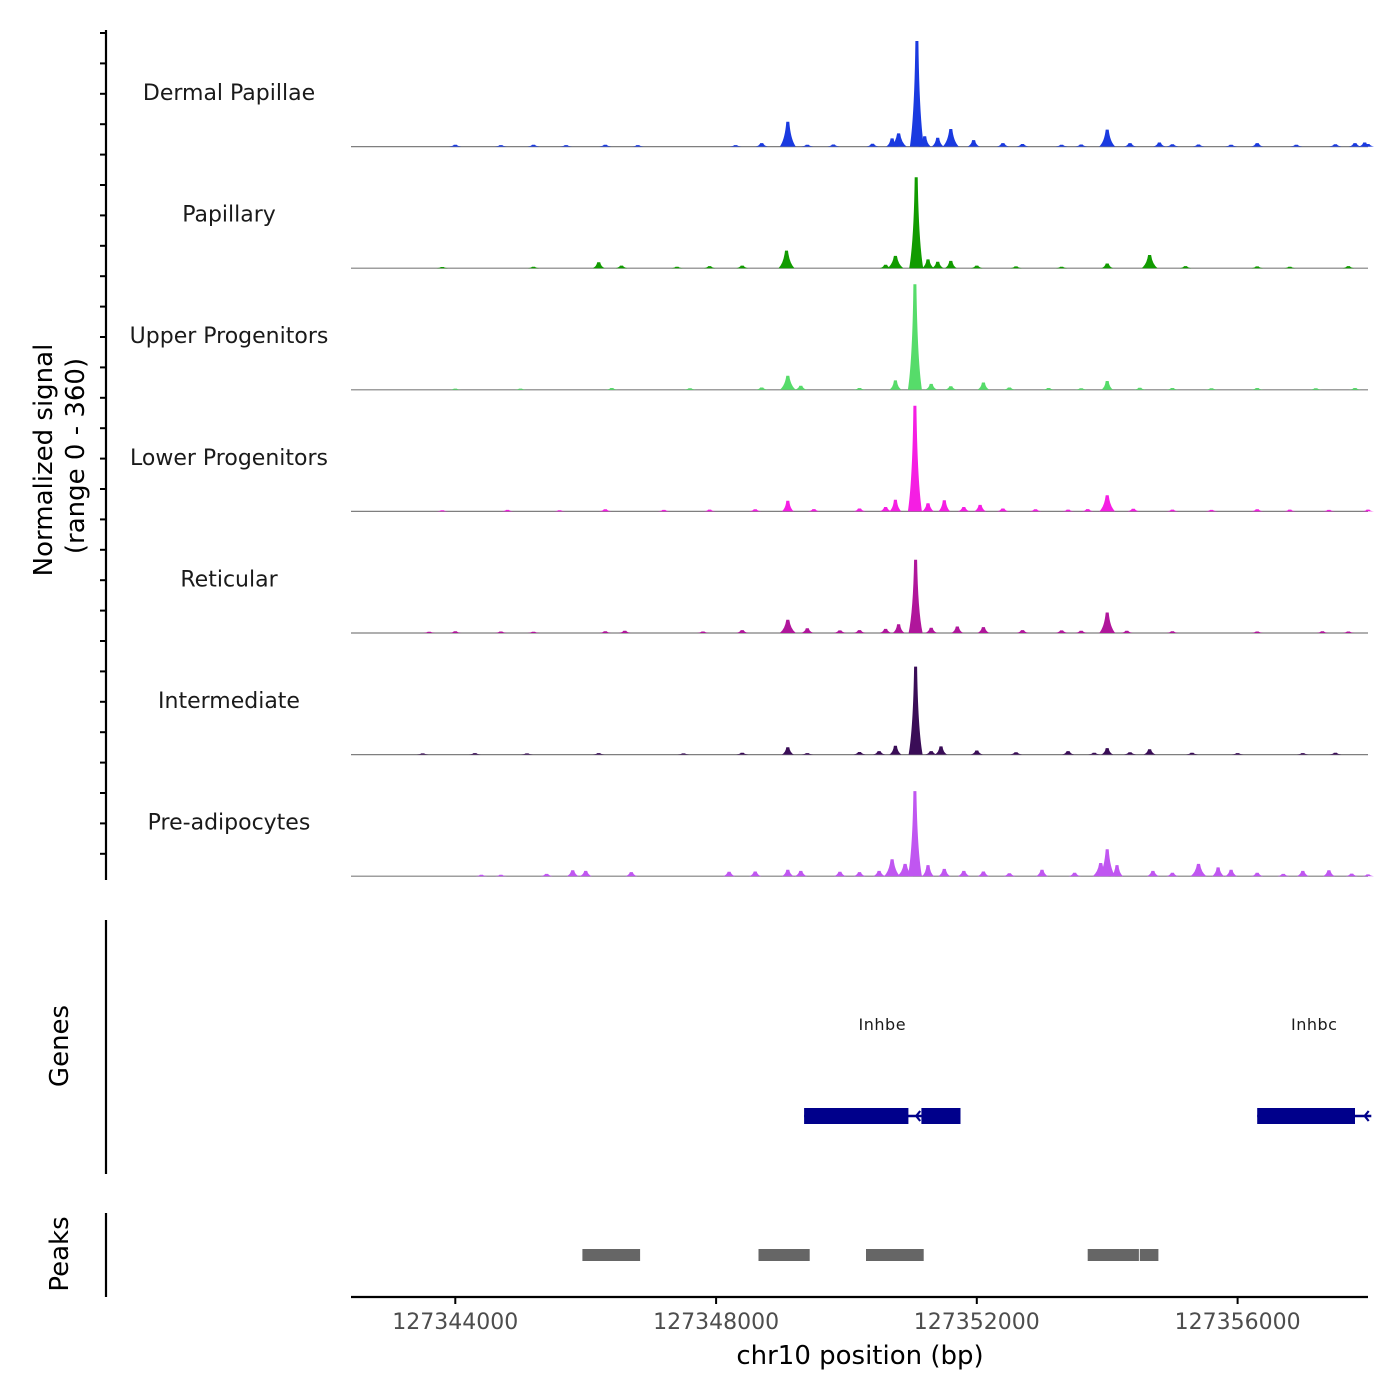 The width and height of the screenshot is (1400, 1400). Describe the element at coordinates (883, 1024) in the screenshot. I see `gene-label: Inhbe` at that location.